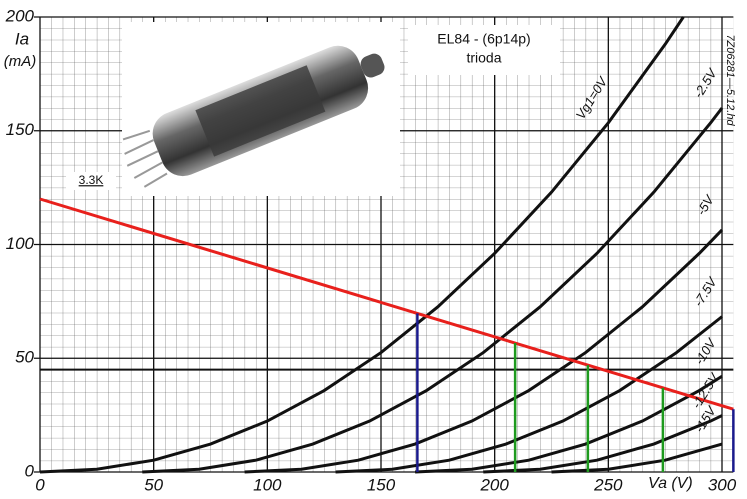 This screenshot has width=747, height=499. What do you see at coordinates (670, 483) in the screenshot?
I see `x-axis-label: Va (V)` at bounding box center [670, 483].